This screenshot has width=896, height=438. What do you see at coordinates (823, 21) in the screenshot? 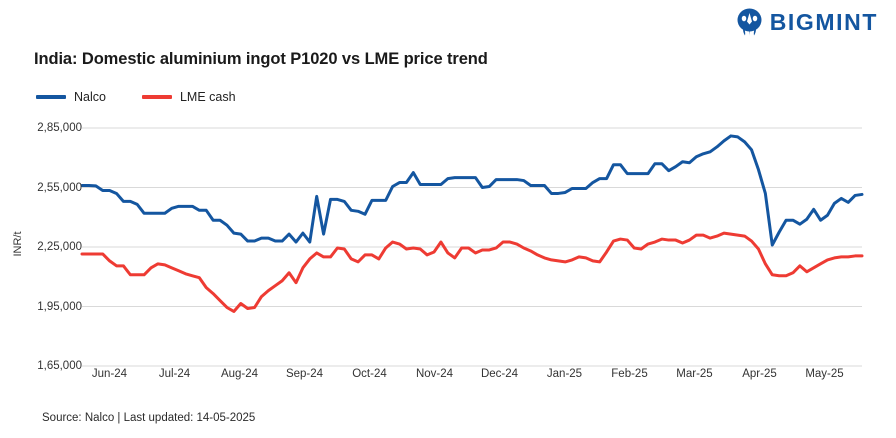
I see `brand-name: BIGMINT` at bounding box center [823, 21].